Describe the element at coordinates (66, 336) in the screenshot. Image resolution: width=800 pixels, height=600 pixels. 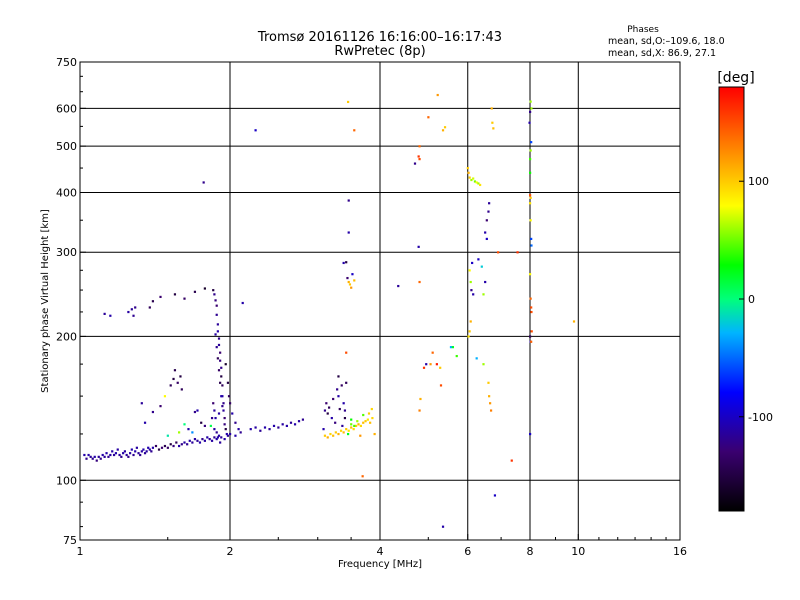
I see `y-tick-label: 200` at that location.